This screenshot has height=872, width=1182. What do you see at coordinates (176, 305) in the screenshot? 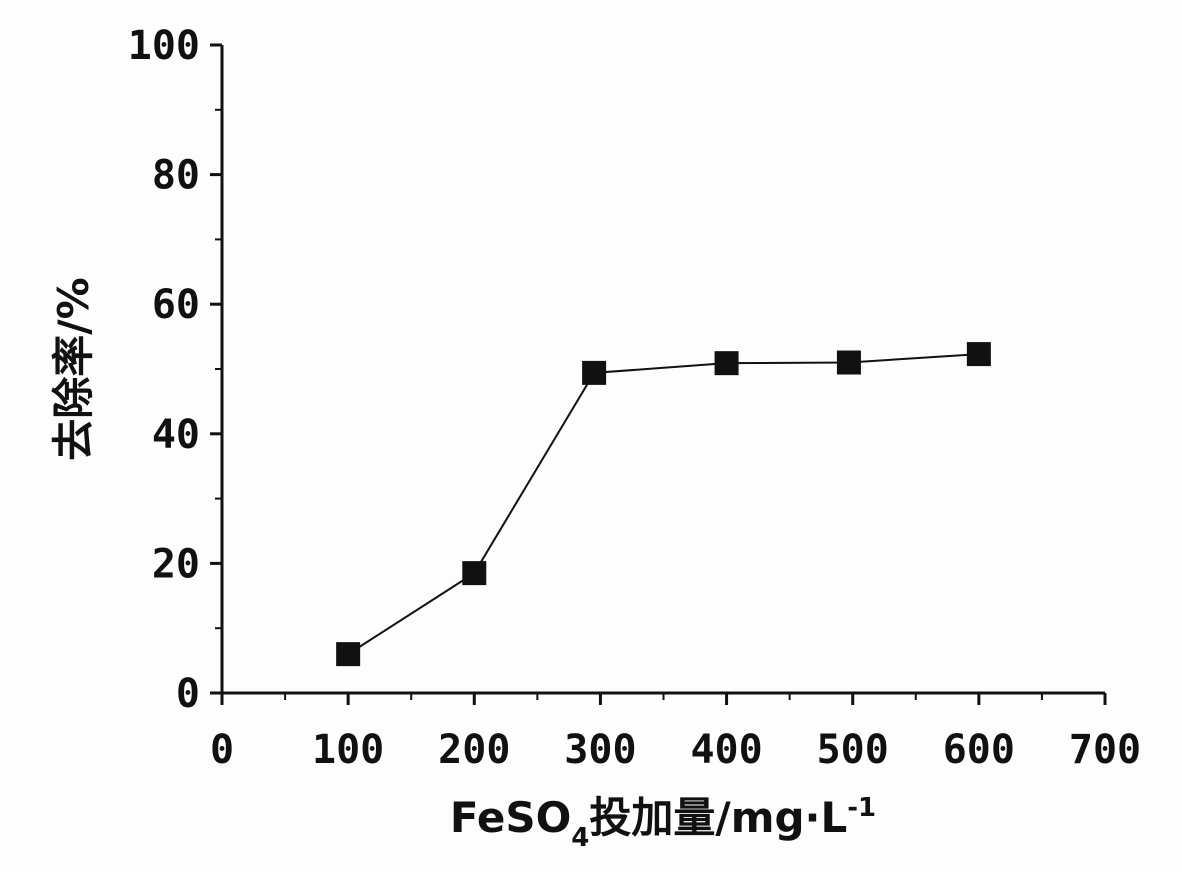
I see `y-tick-label: 60` at bounding box center [176, 305].